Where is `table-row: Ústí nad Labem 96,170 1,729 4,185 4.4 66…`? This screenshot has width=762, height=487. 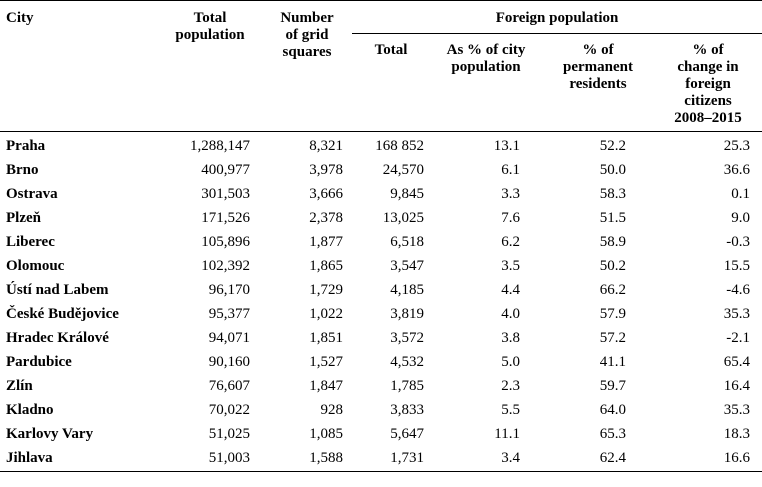
table-row: Ústí nad Labem 96,170 1,729 4,185 4.4 66… is located at coordinates (381, 291).